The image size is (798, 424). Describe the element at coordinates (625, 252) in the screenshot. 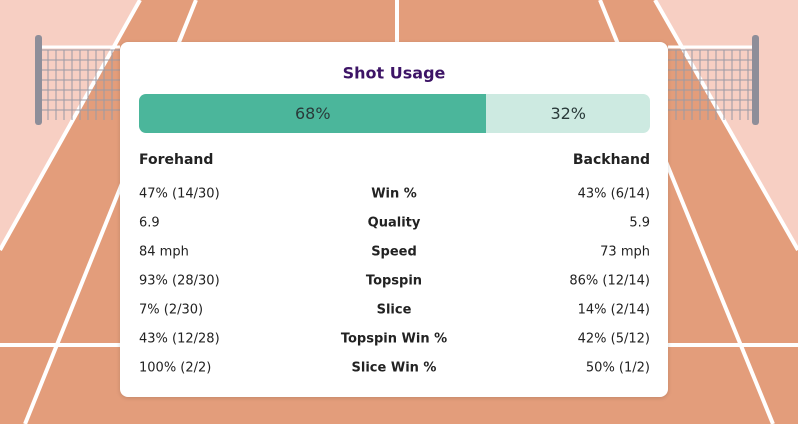

I see `right-value: 73 mph` at that location.